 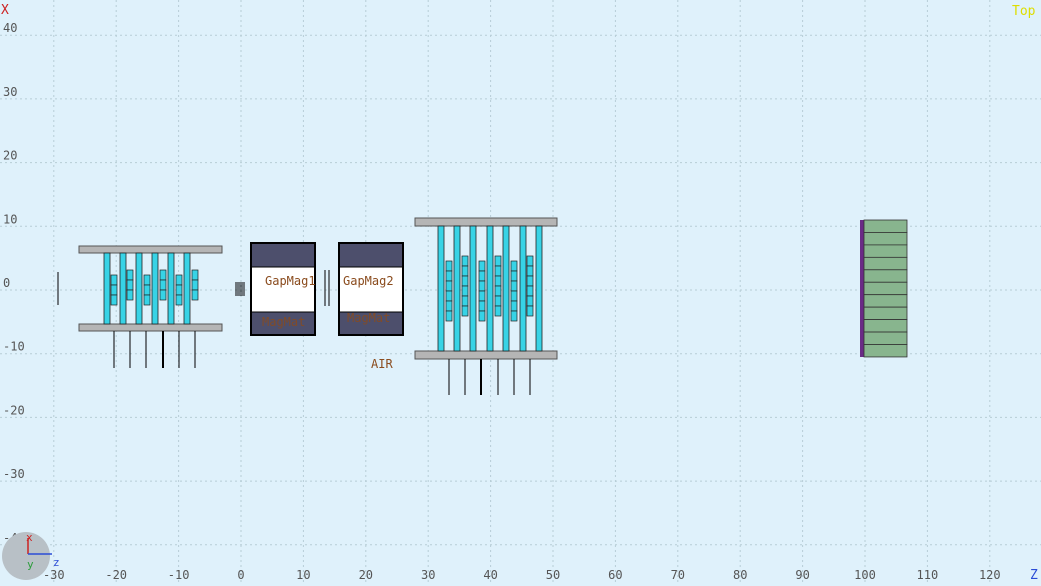 What do you see at coordinates (116, 575) in the screenshot?
I see `z-tick-label: -20` at bounding box center [116, 575].